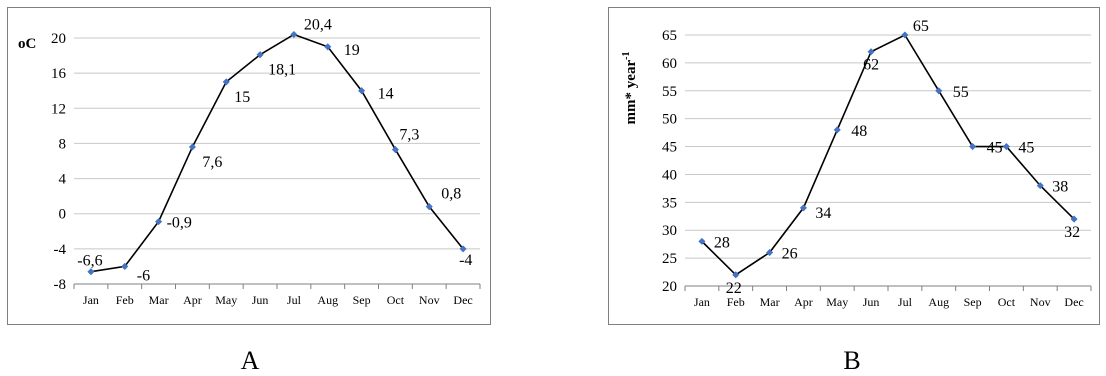  Describe the element at coordinates (669, 148) in the screenshot. I see `chart-b-ytick-label: 45` at that location.